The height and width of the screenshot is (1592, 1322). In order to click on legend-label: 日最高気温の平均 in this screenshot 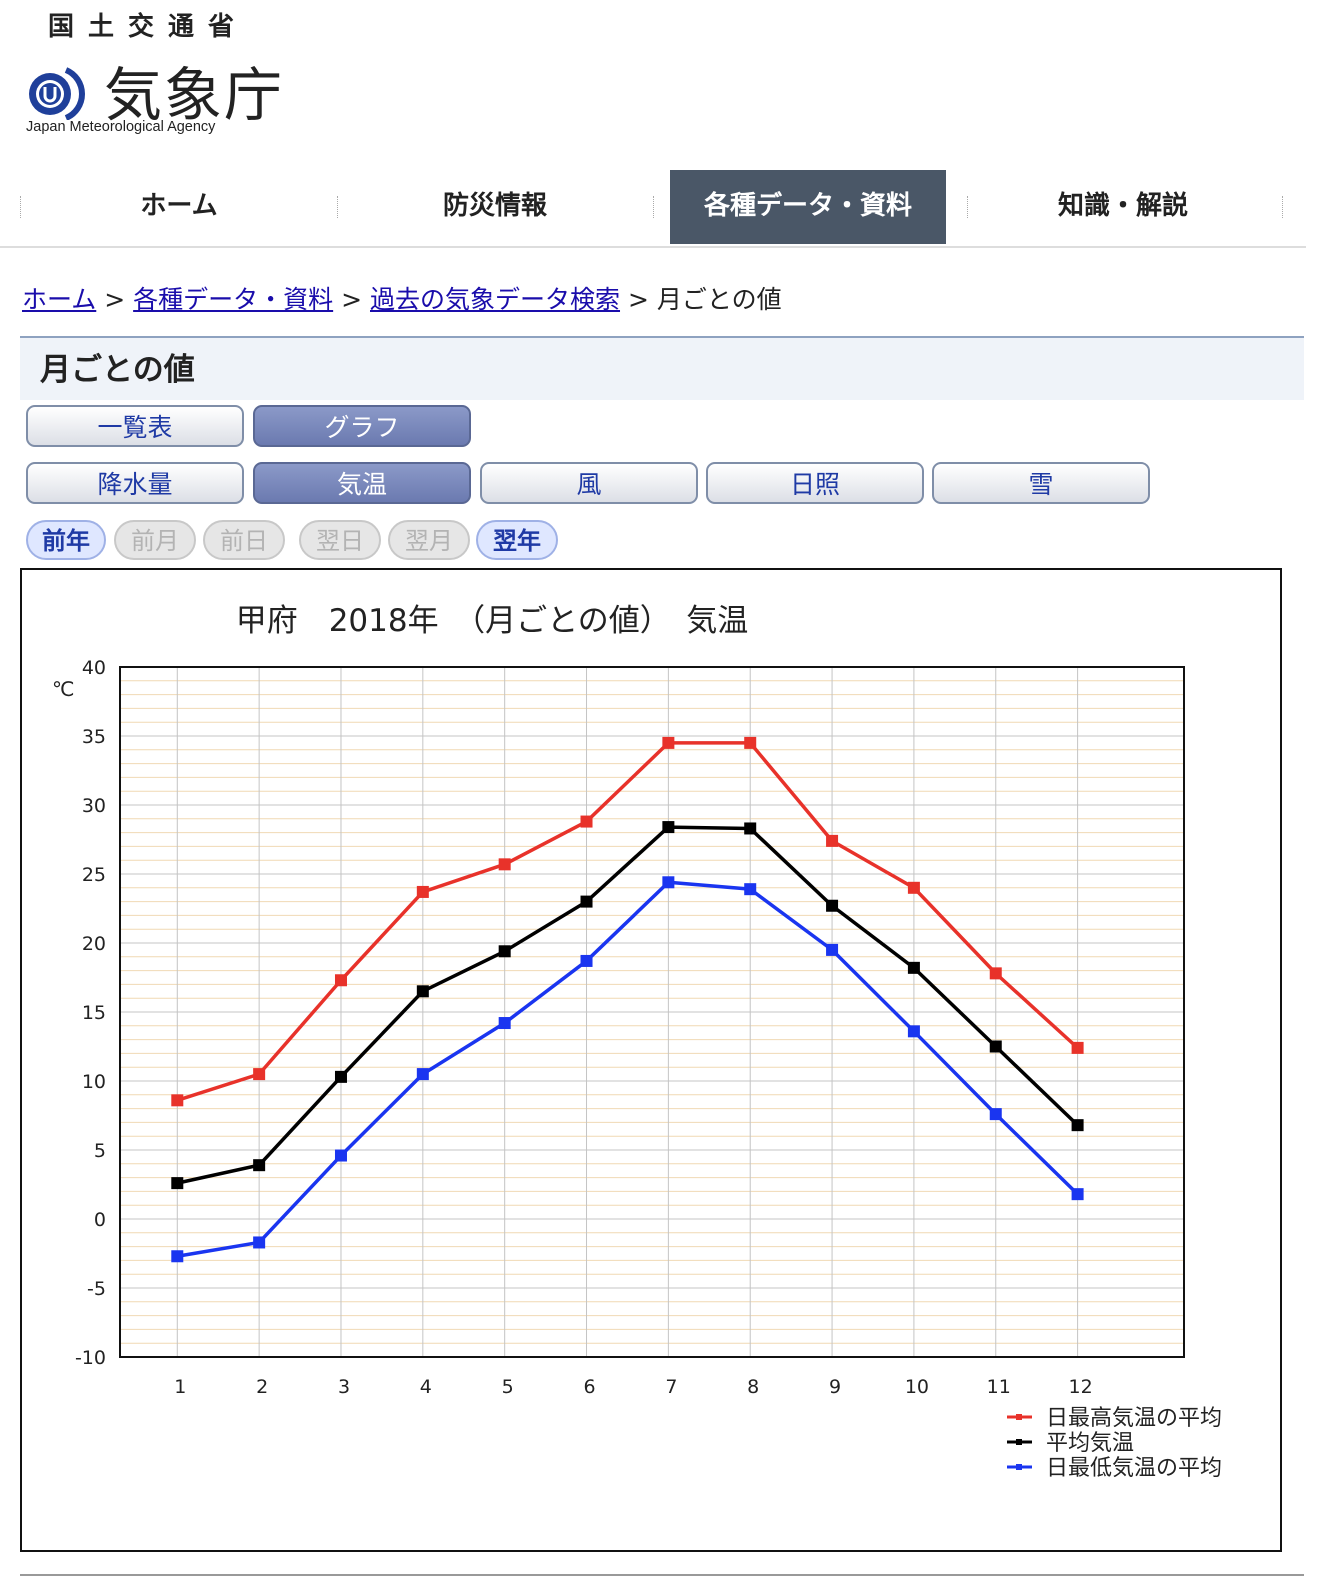, I will do `click(1134, 1418)`.